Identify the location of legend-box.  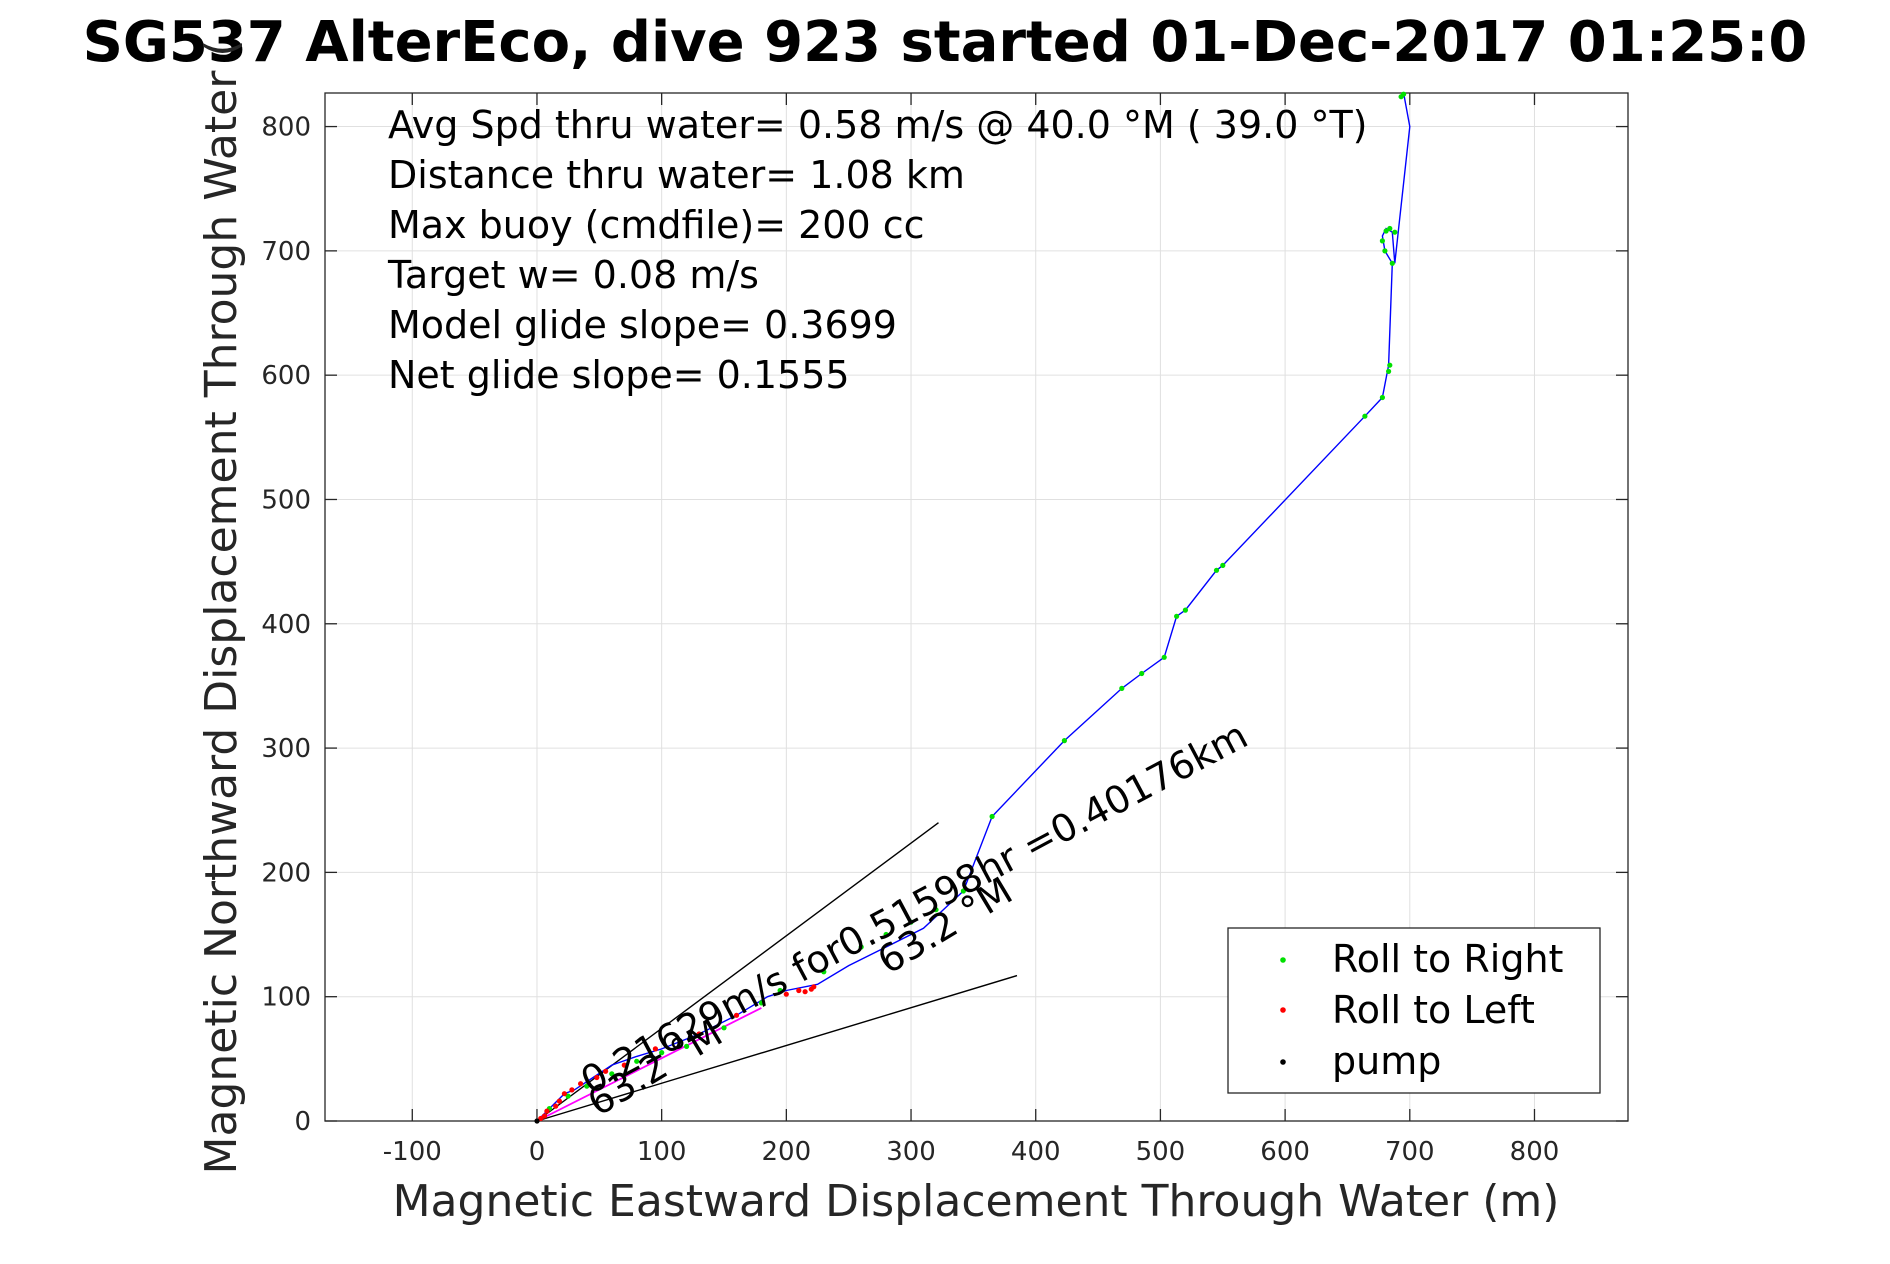
(1414, 1010).